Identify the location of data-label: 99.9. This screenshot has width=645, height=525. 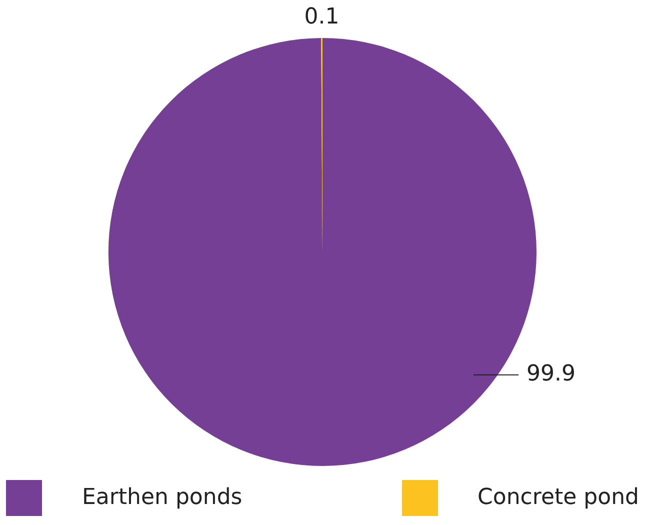
(551, 374).